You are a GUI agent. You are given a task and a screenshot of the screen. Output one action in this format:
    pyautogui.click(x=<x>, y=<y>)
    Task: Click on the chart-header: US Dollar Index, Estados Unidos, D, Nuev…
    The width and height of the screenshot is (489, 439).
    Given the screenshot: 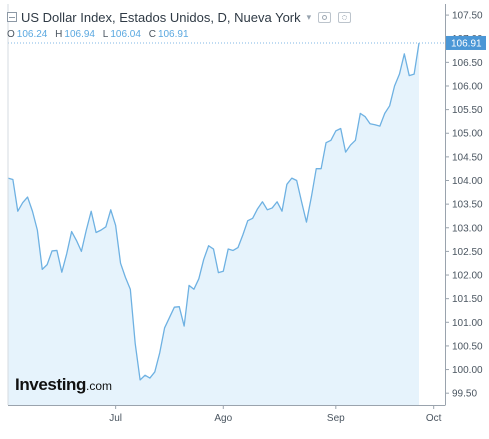 What is the action you would take?
    pyautogui.click(x=179, y=17)
    